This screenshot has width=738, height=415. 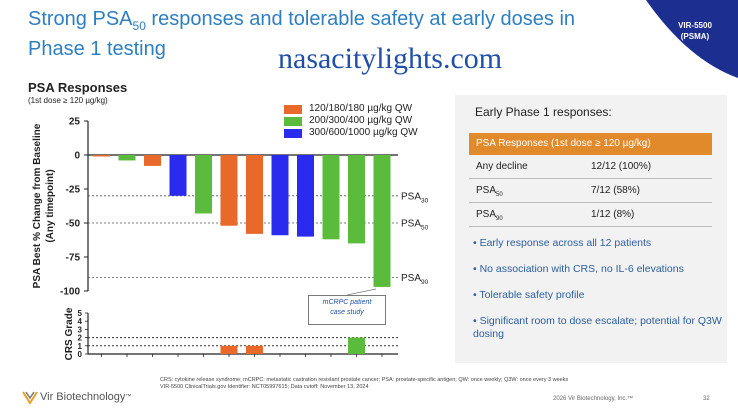 I want to click on crs-y-tick-label: 1, so click(x=80, y=346).